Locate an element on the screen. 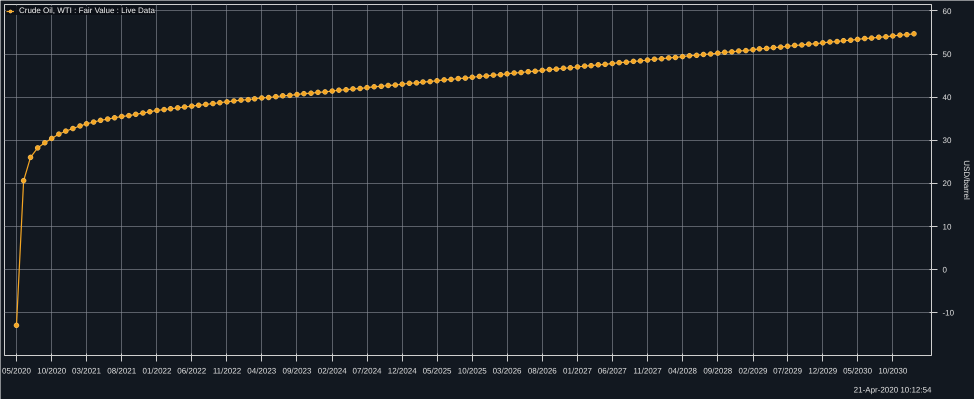 The width and height of the screenshot is (974, 399). y-tick-label: 60 is located at coordinates (947, 11).